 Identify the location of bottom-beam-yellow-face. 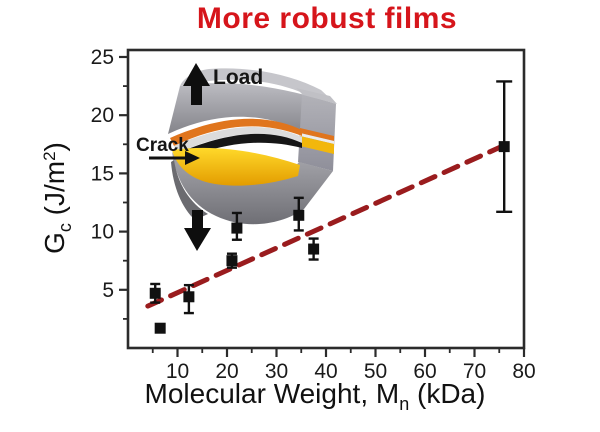
(236, 166).